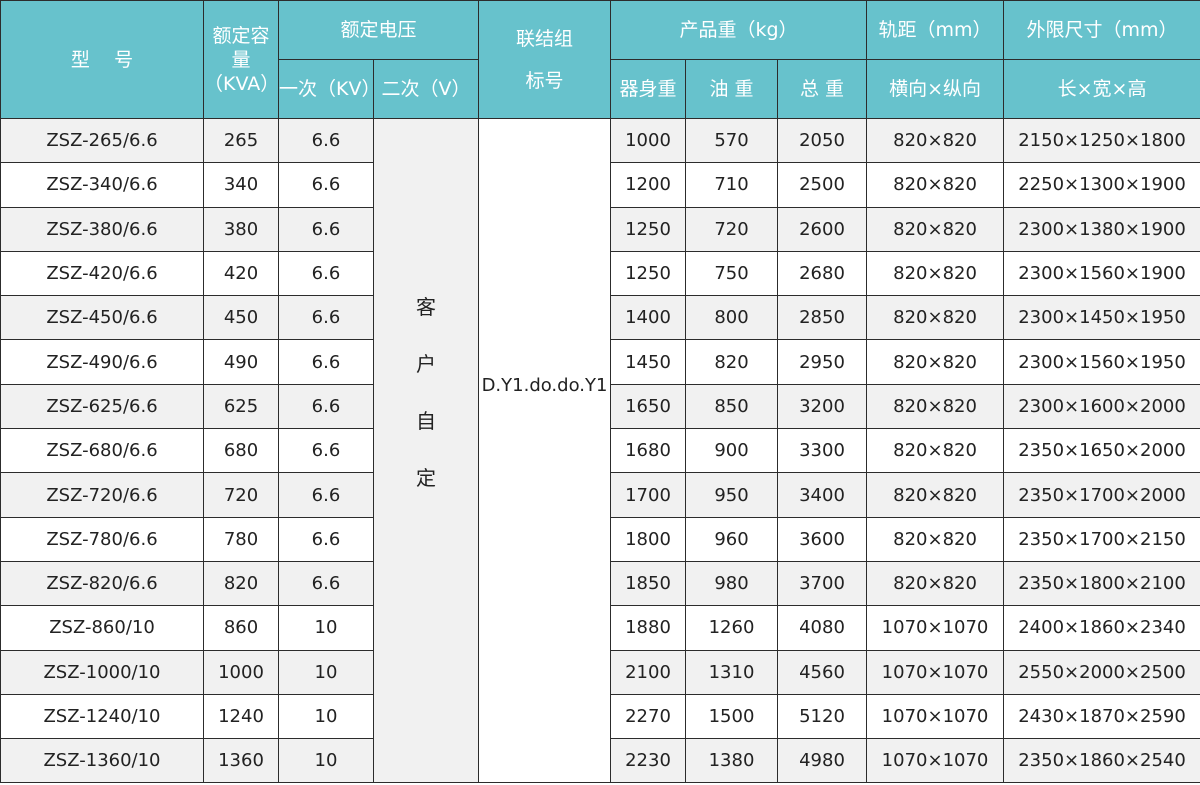 The height and width of the screenshot is (785, 1200). What do you see at coordinates (822, 672) in the screenshot?
I see `cell-total-weight: 4560` at bounding box center [822, 672].